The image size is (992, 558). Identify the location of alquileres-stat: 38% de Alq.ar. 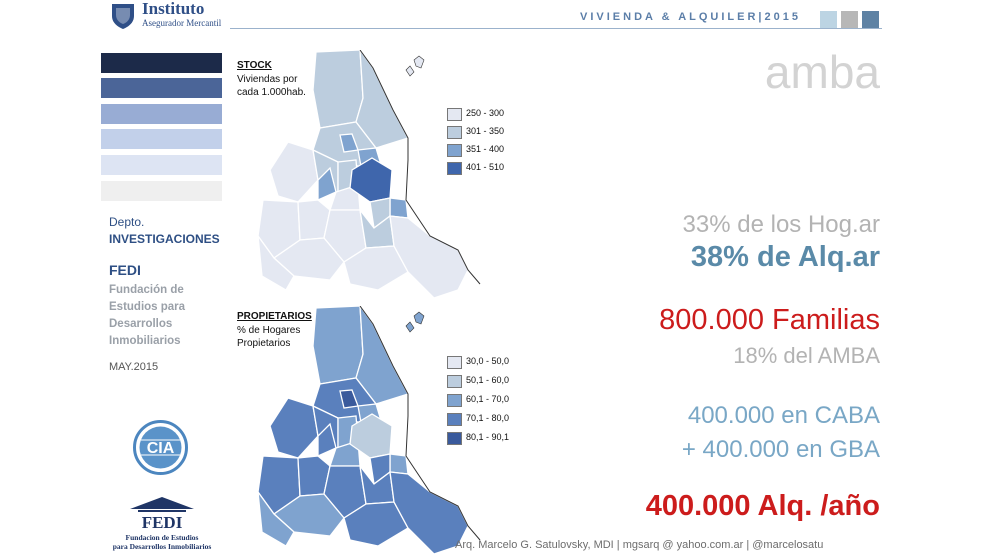
(785, 257).